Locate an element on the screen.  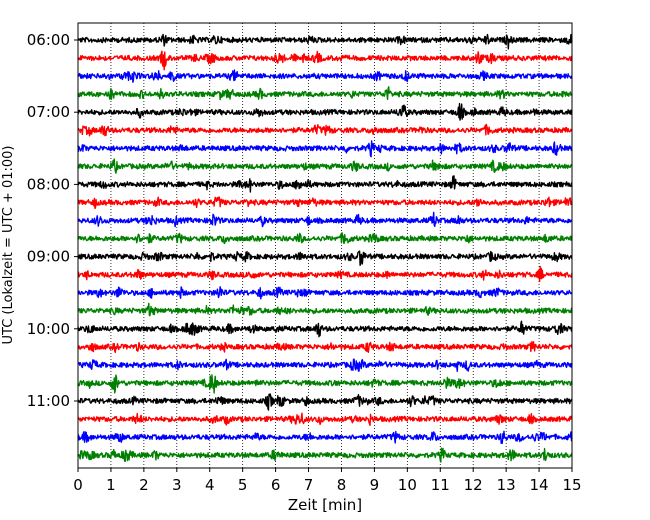
x-tick-label: 13 is located at coordinates (506, 485).